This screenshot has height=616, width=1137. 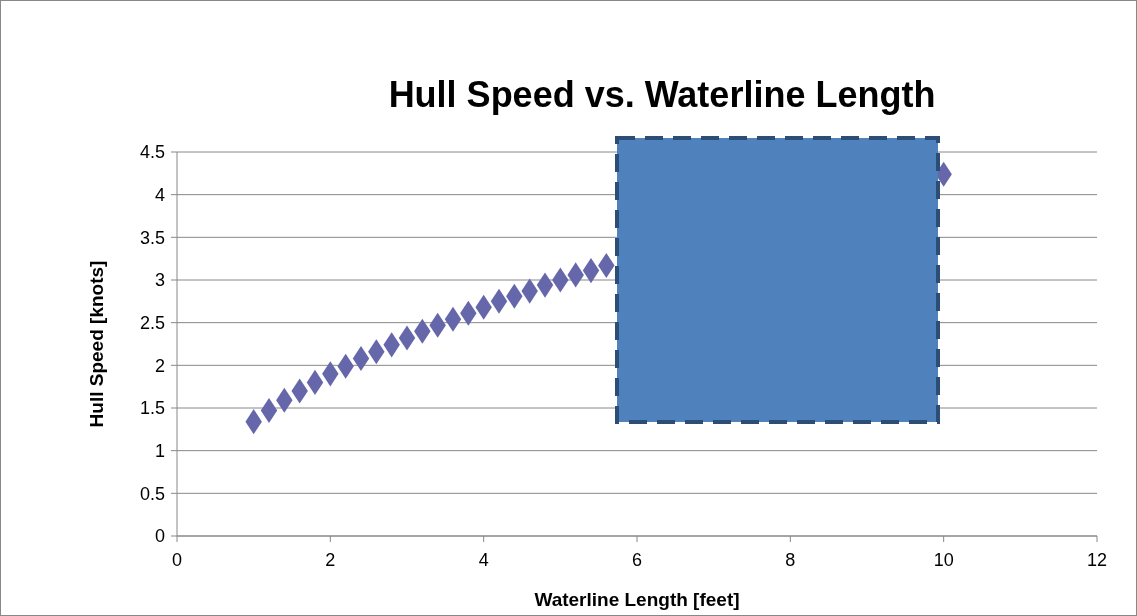 I want to click on y-tick-label: 4.5, so click(x=152, y=152).